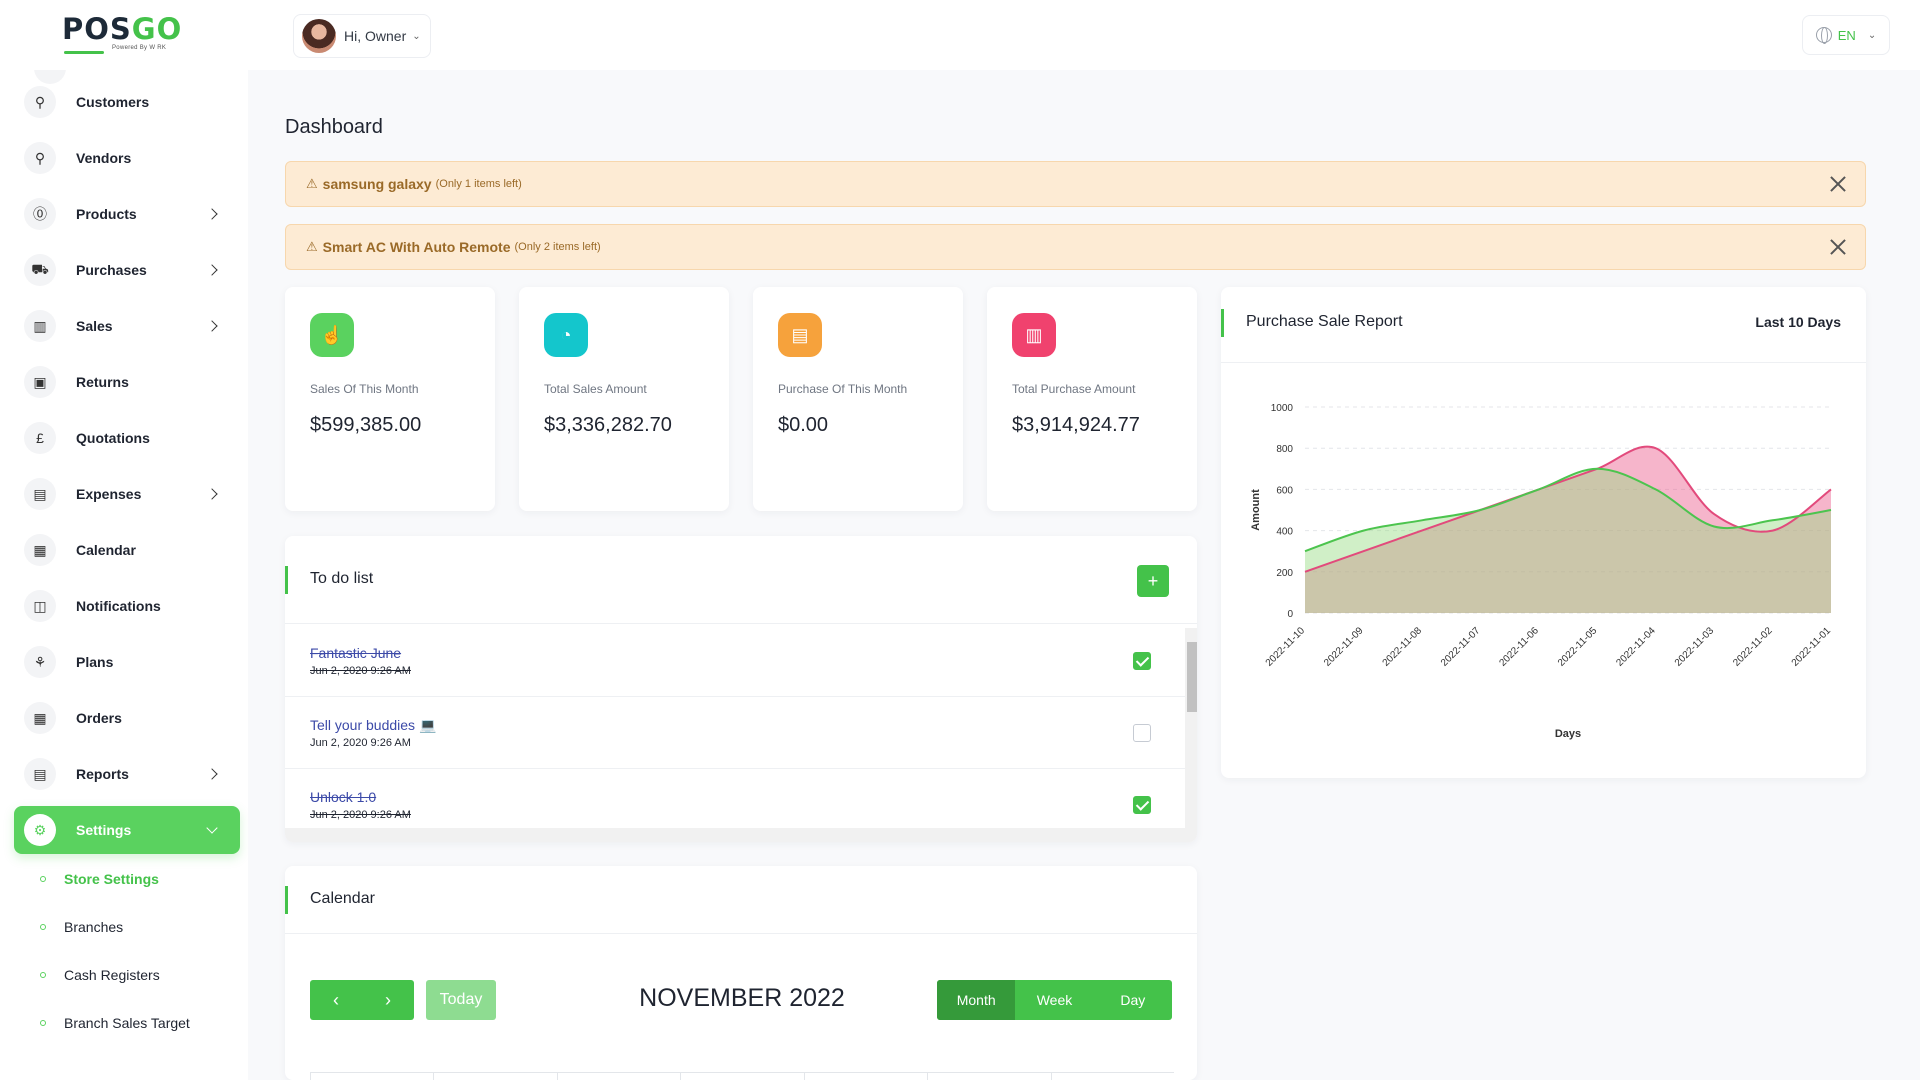  Describe the element at coordinates (356, 653) in the screenshot. I see `todo-item-title: Fantastic June` at that location.